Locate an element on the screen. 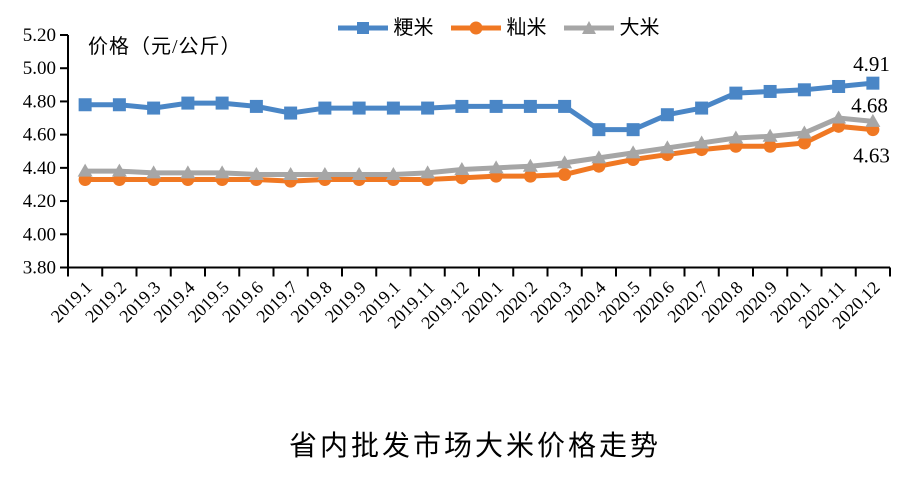  legend: 粳米 籼米 大米 is located at coordinates (474, 28).